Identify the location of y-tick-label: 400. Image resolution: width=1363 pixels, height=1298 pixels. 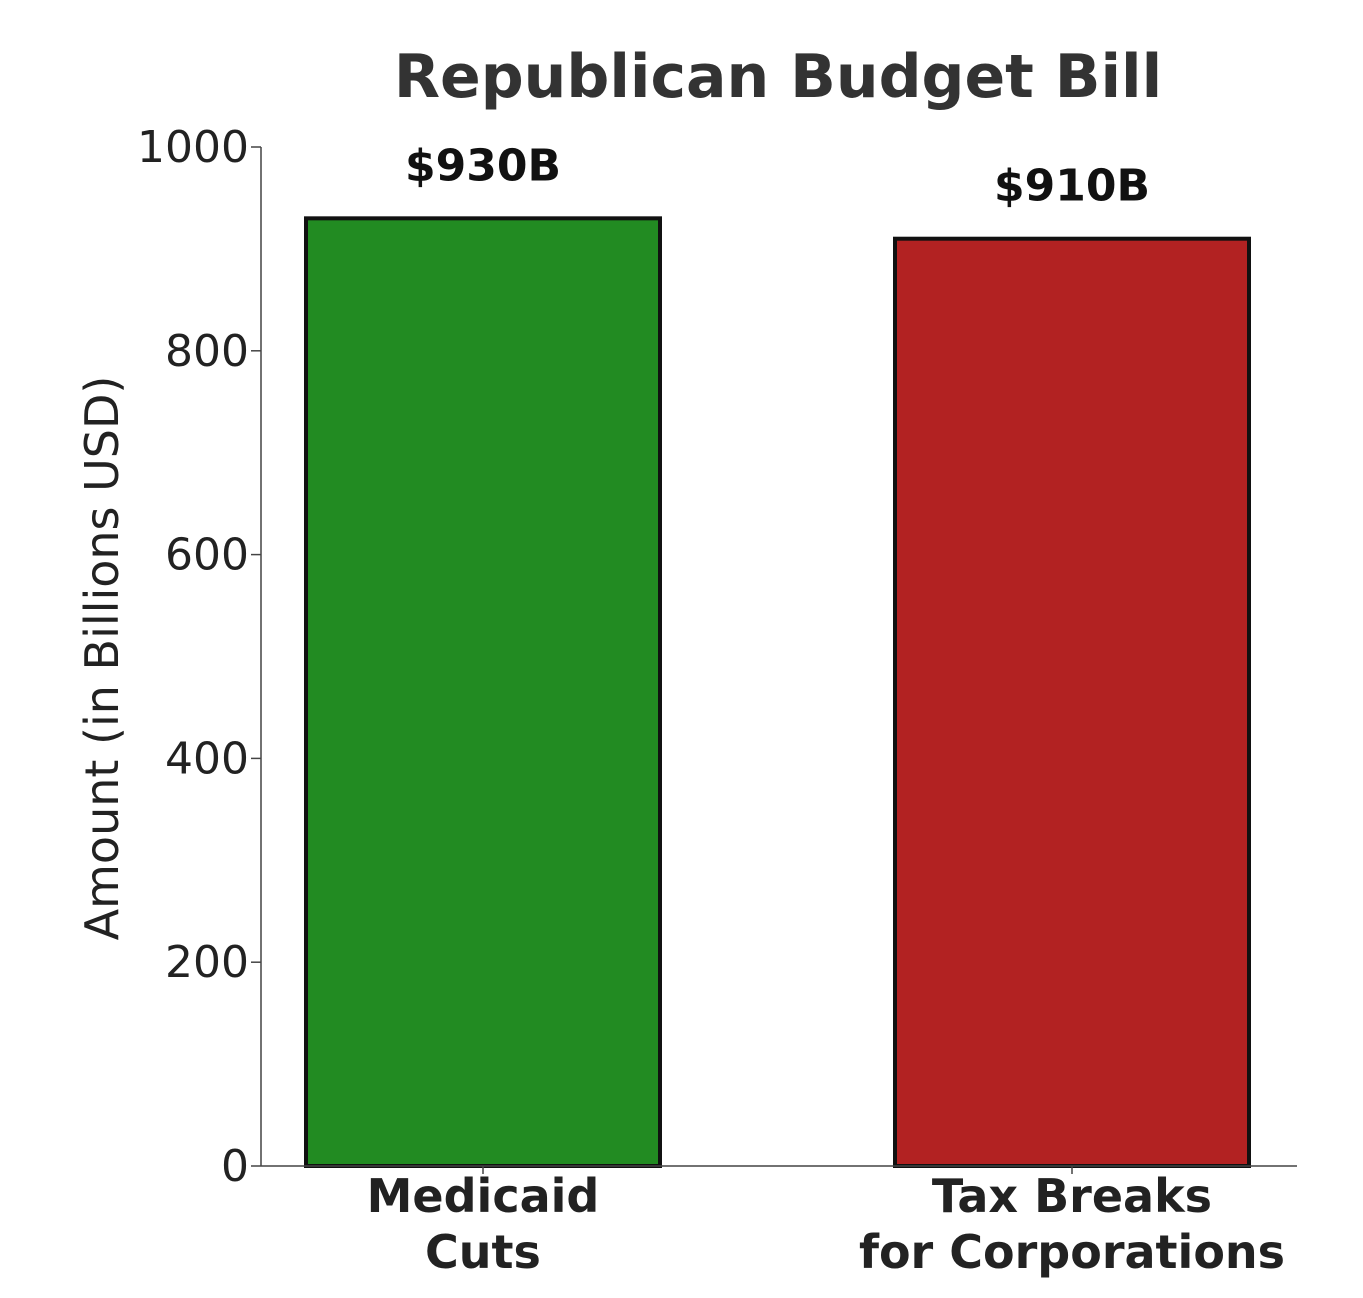
(207, 758).